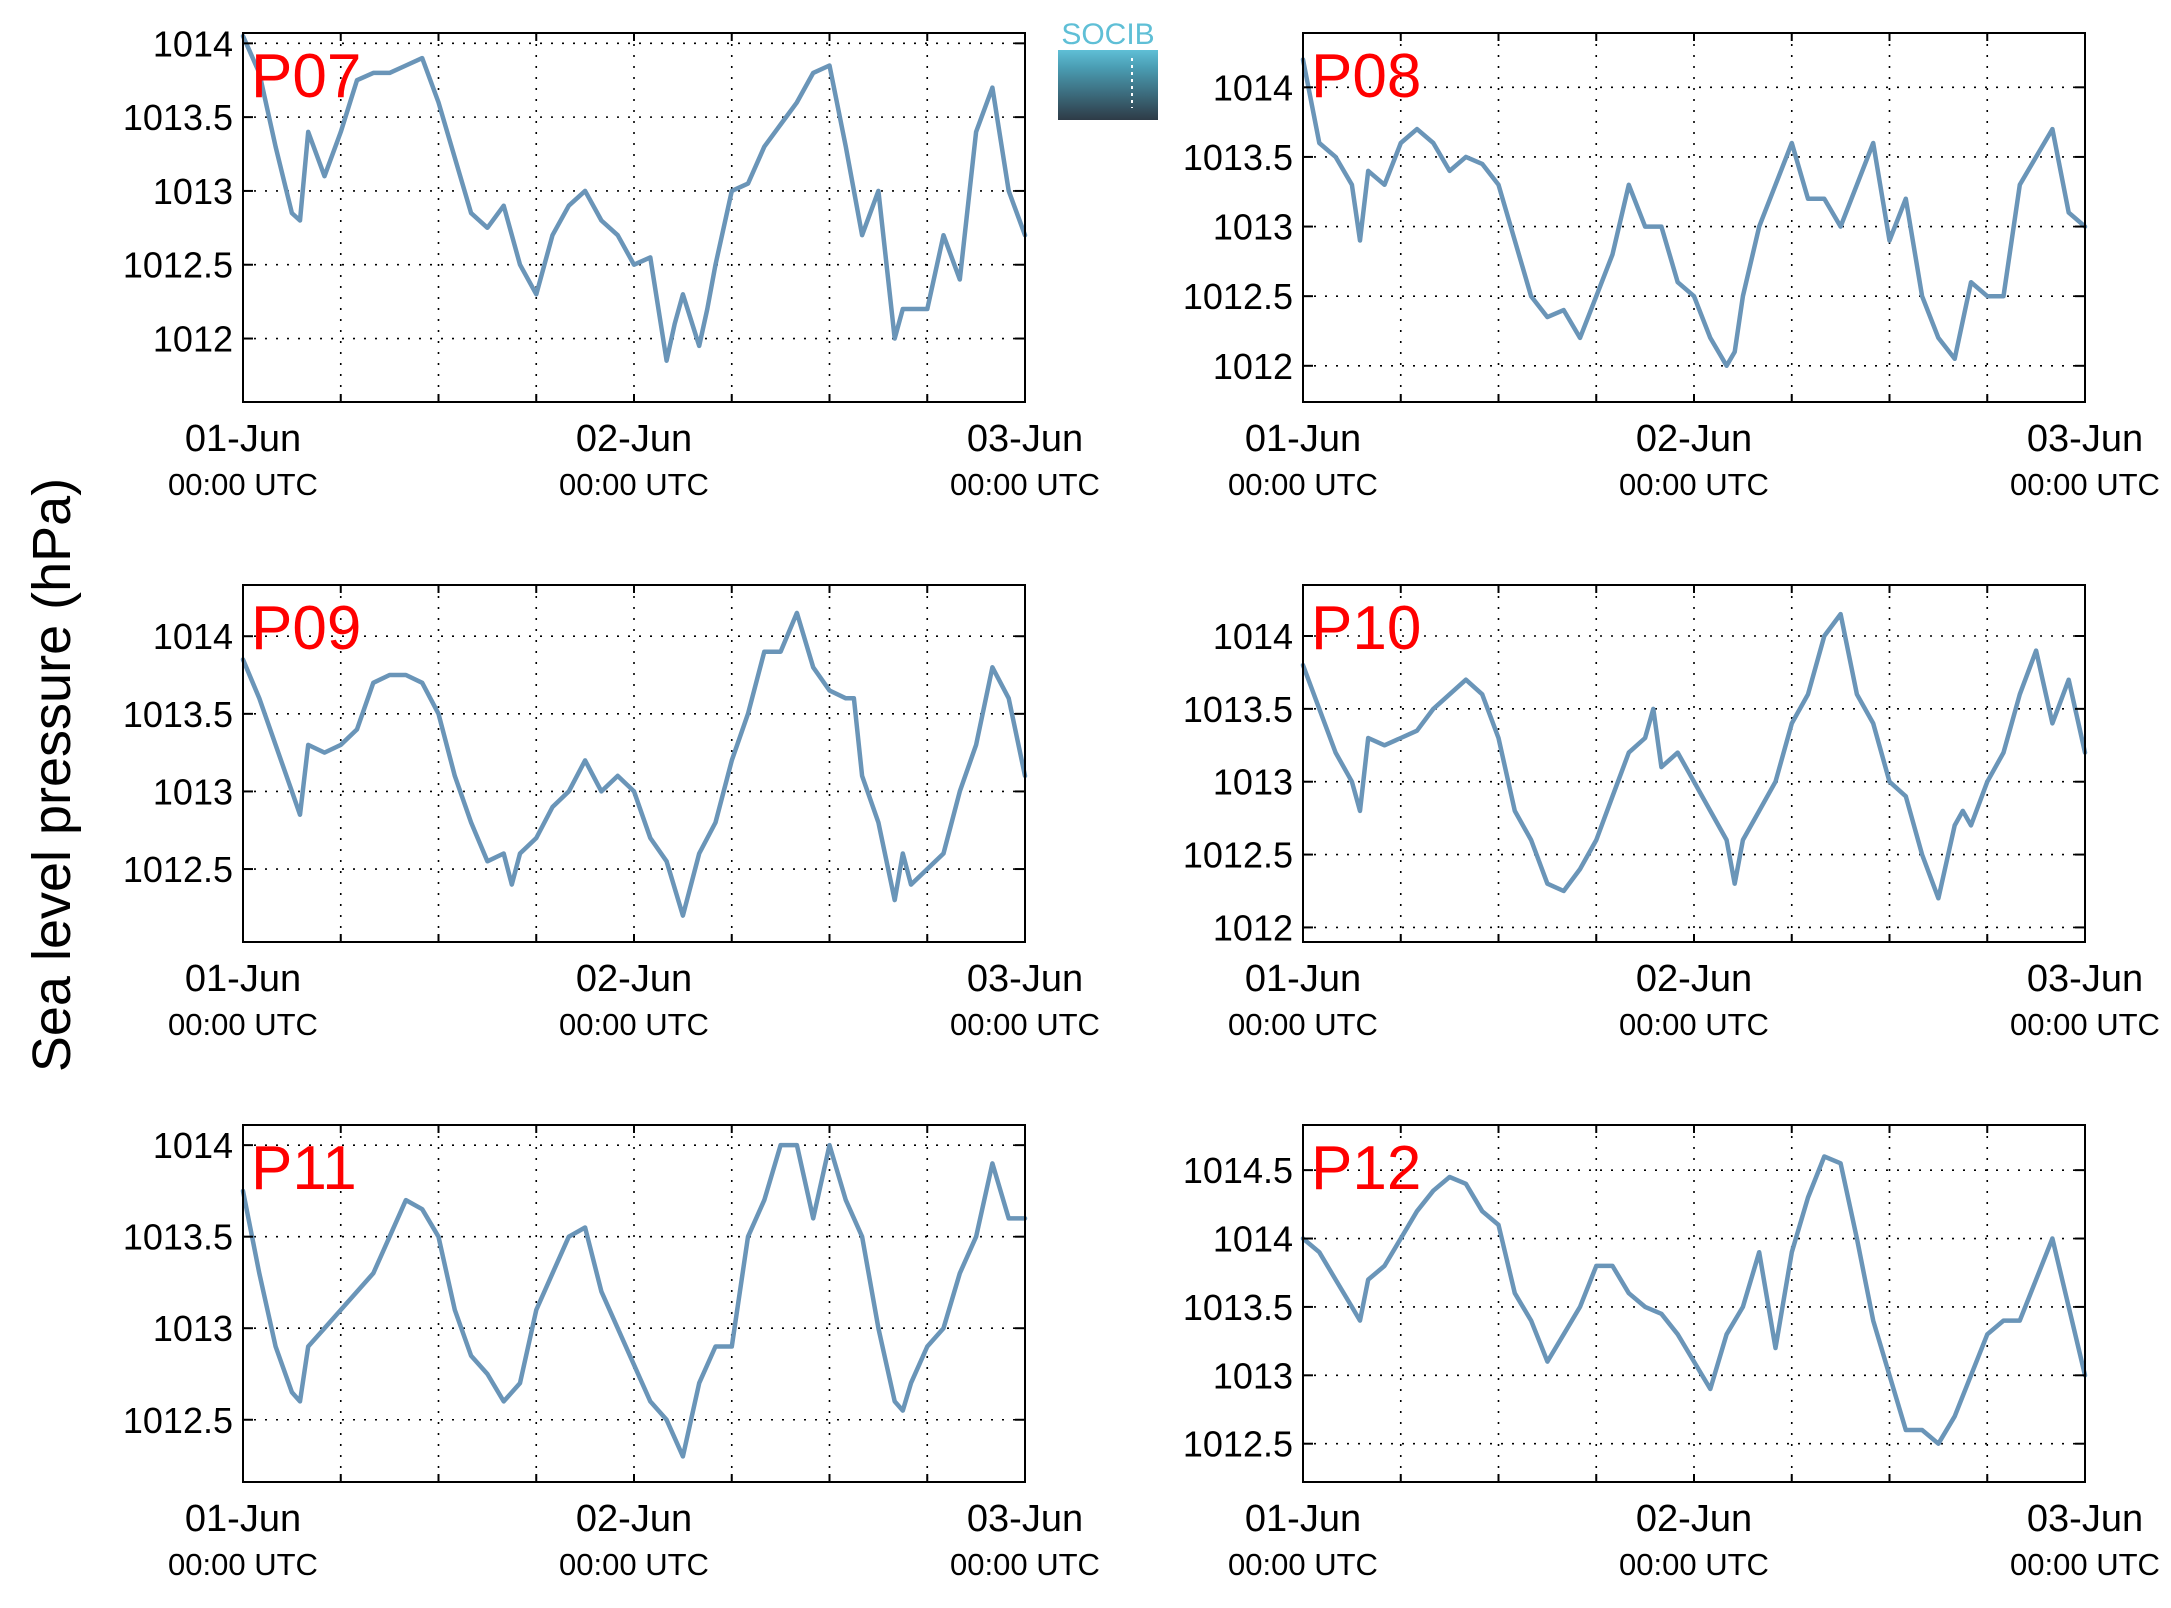  I want to click on y-axis-label: Sea level pressure (hPa), so click(52, 775).